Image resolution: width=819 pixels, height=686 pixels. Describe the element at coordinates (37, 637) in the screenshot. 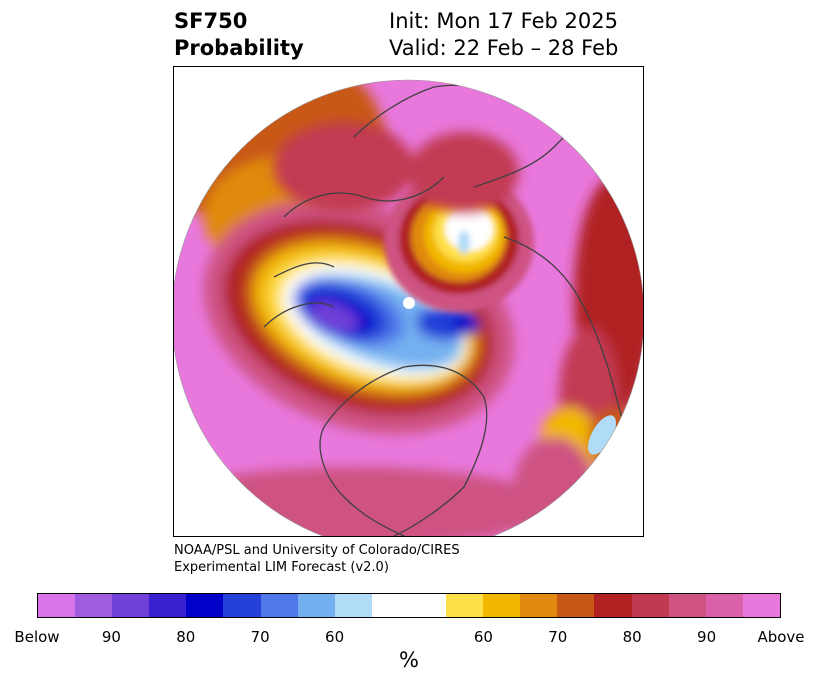

I see `colorbar-tick-label: Below` at that location.